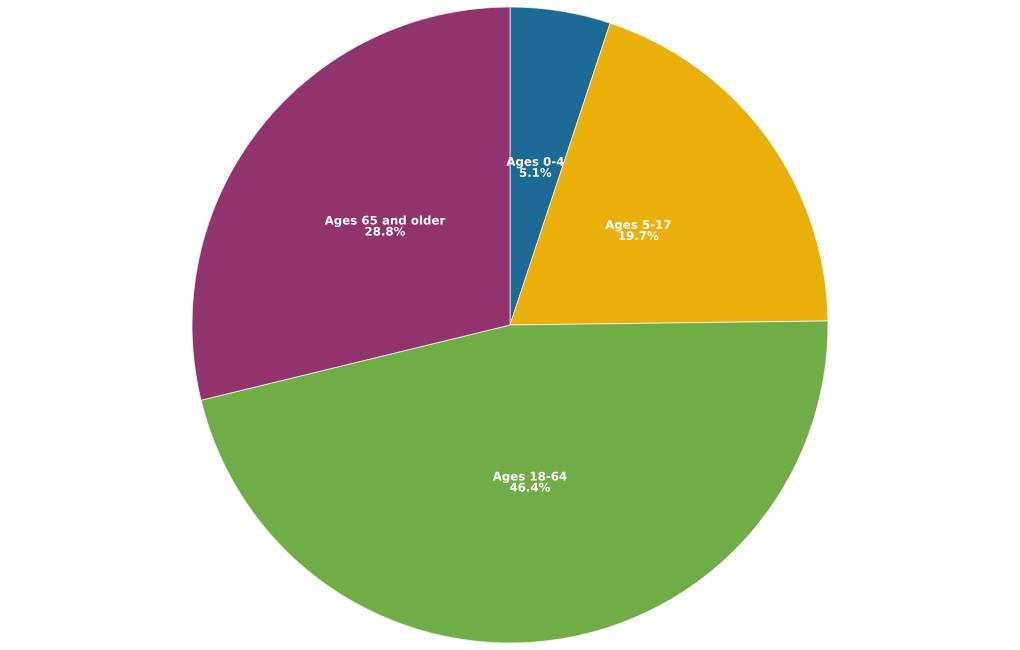 The height and width of the screenshot is (650, 1020). What do you see at coordinates (529, 477) in the screenshot?
I see `slice-label: Ages 18-64` at bounding box center [529, 477].